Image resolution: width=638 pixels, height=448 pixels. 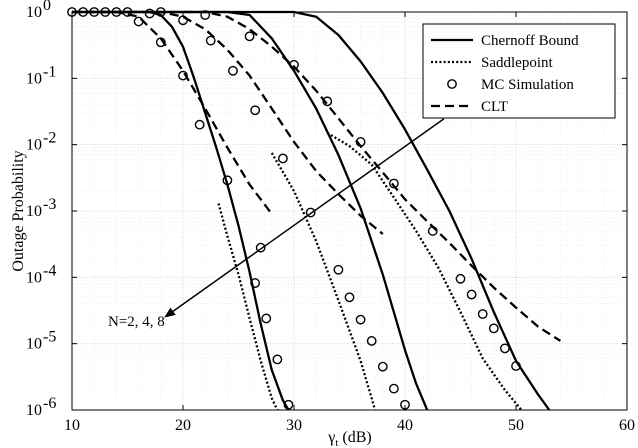 What do you see at coordinates (136, 322) in the screenshot?
I see `annotation-label: N=2, 4, 8` at bounding box center [136, 322].